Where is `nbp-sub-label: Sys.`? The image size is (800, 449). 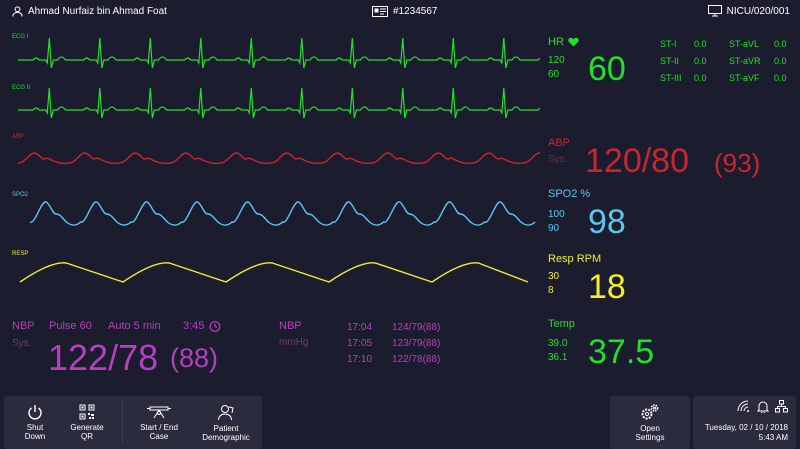 nbp-sub-label: Sys. is located at coordinates (22, 343).